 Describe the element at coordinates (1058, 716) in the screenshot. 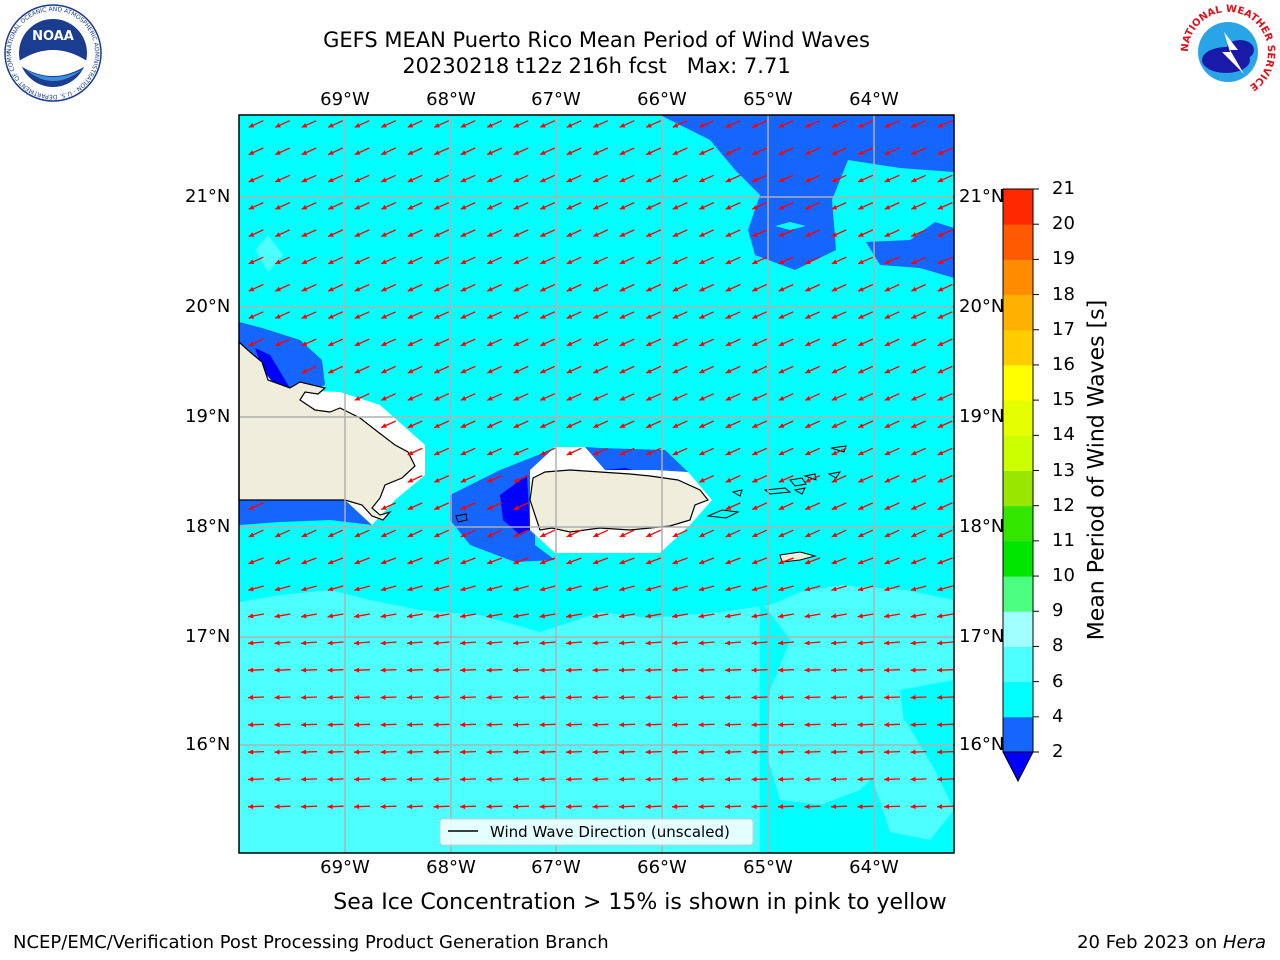

I see `colorbar-tick-label: 4` at that location.